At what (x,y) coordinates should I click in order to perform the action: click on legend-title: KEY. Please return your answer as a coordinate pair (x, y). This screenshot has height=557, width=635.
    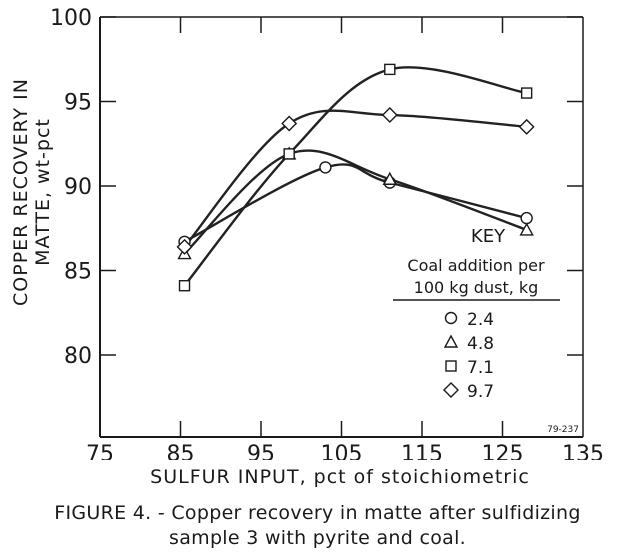
    Looking at the image, I should click on (488, 236).